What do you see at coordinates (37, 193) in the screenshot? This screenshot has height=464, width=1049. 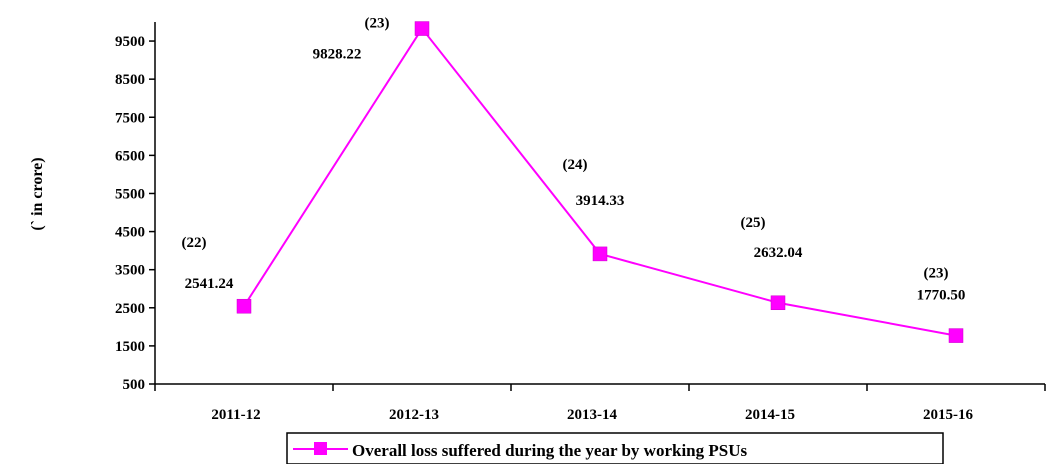 I see `y-axis-title: (` in crore)` at bounding box center [37, 193].